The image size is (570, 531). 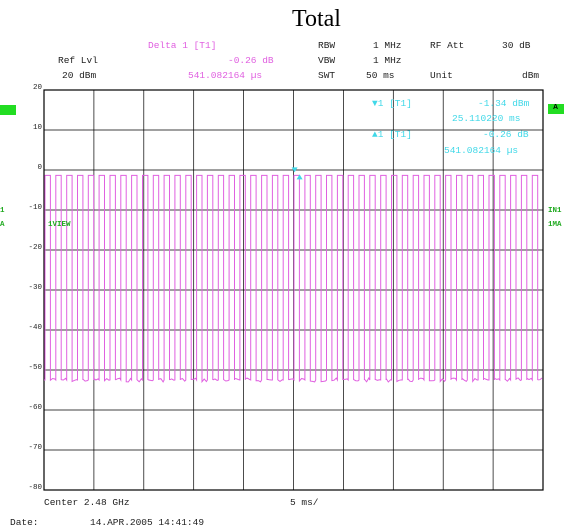 I want to click on center-frequency: Center 2.48 GHz, so click(x=87, y=502).